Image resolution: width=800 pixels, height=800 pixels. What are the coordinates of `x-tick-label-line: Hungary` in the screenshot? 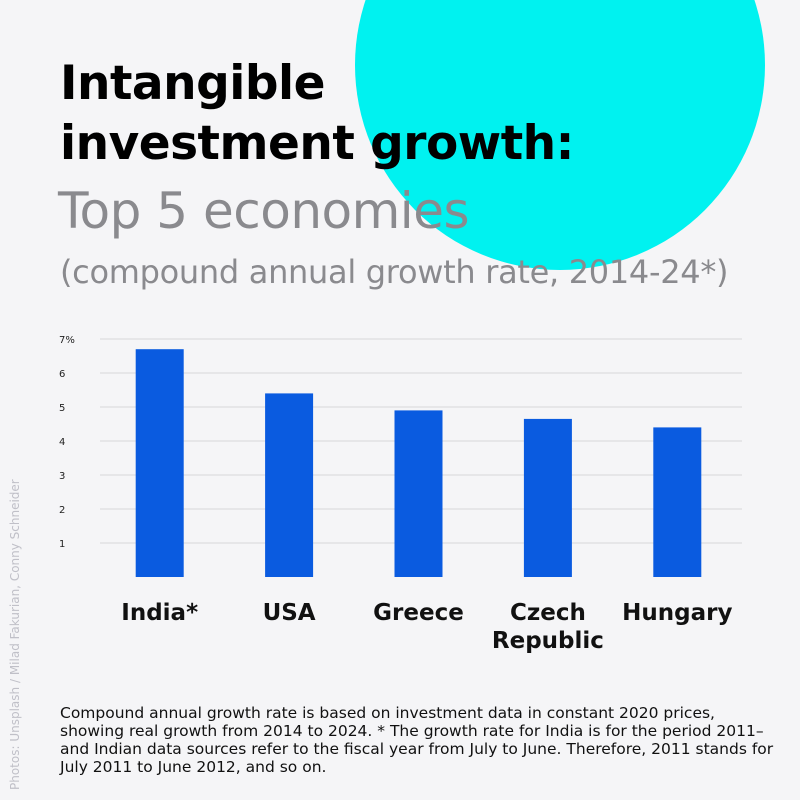 It's located at (677, 613).